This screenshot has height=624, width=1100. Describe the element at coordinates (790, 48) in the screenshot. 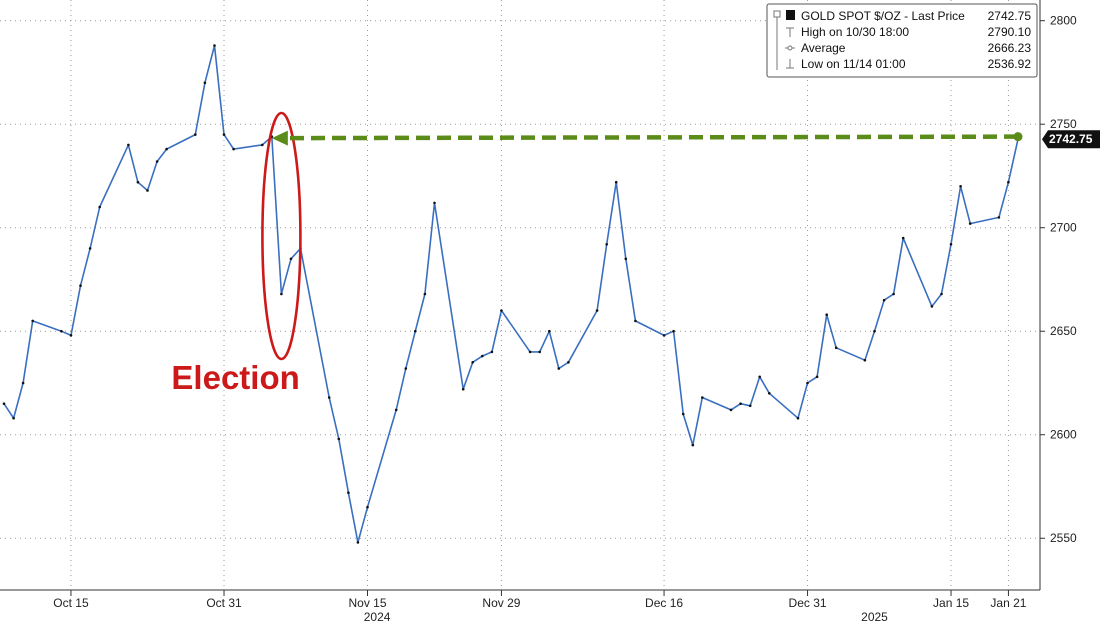

I see `legend-average-icon` at that location.